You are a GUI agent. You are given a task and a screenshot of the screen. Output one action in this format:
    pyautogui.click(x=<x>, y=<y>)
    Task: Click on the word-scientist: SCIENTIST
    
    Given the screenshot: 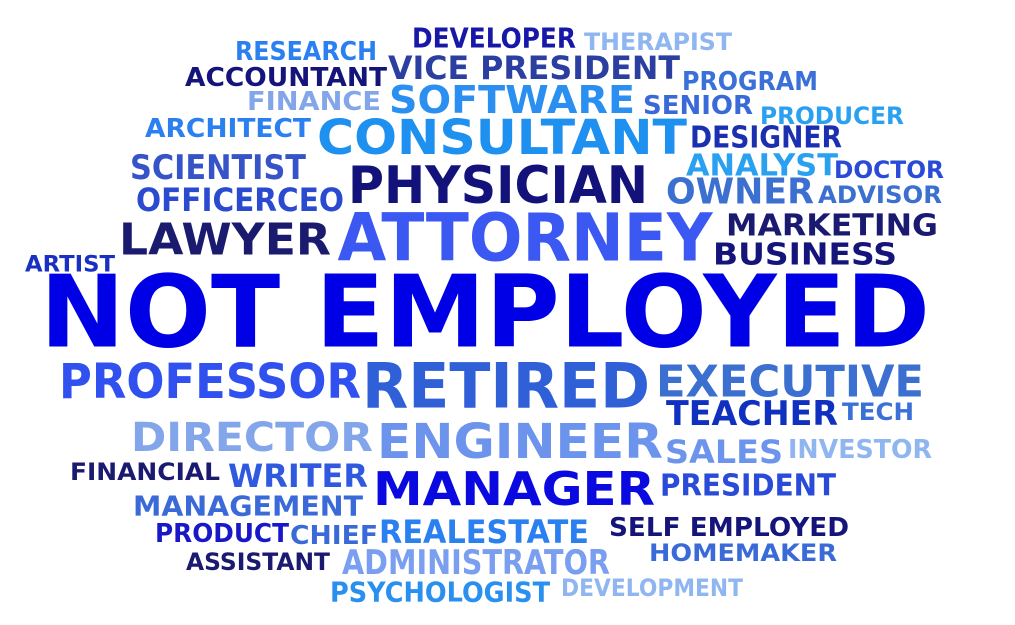 What is the action you would take?
    pyautogui.click(x=218, y=168)
    